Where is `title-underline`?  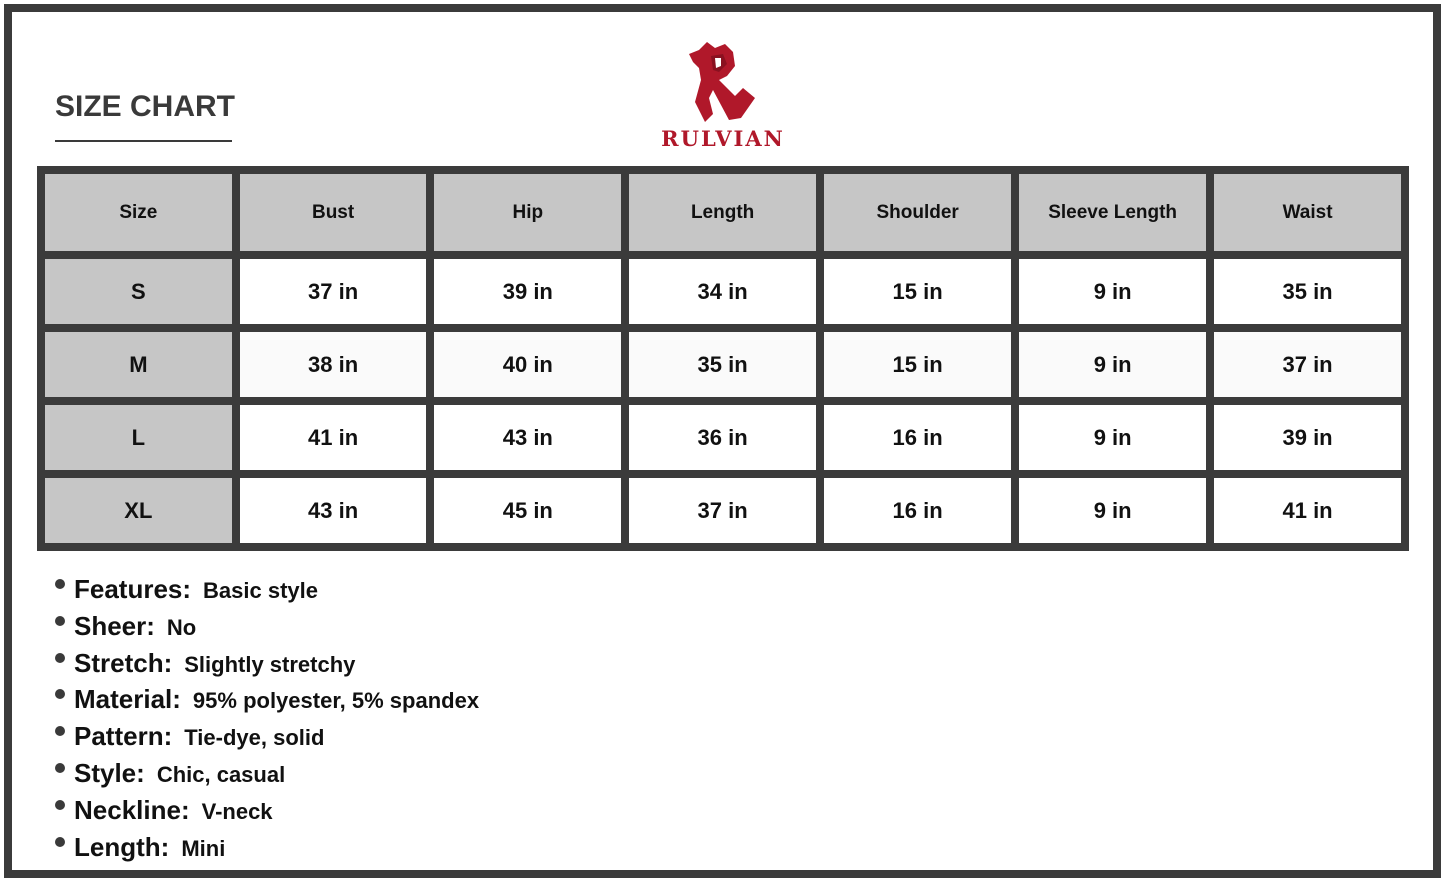 title-underline is located at coordinates (143, 141).